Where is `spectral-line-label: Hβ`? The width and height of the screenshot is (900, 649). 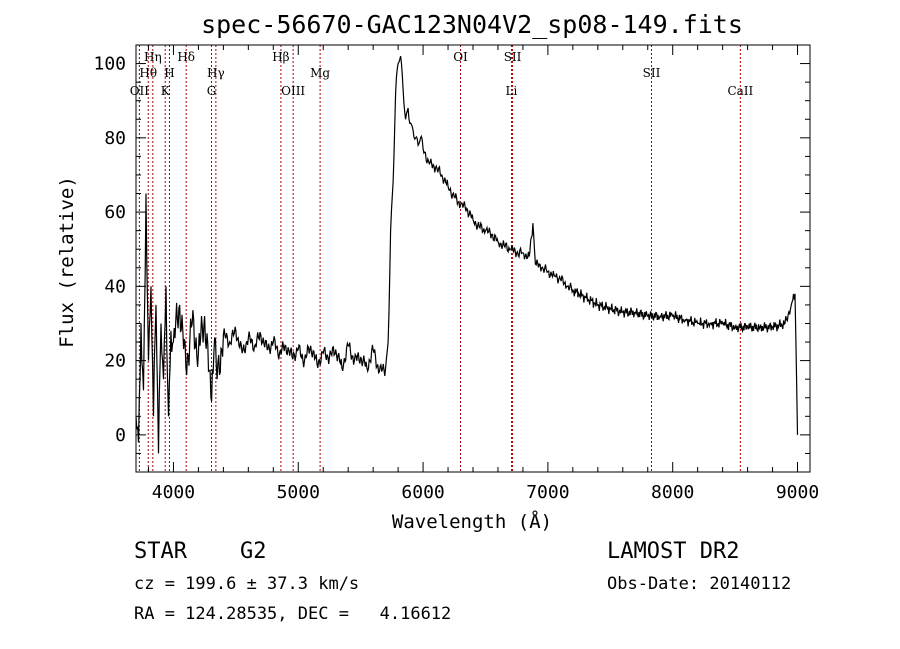 spectral-line-label: Hβ is located at coordinates (280, 57).